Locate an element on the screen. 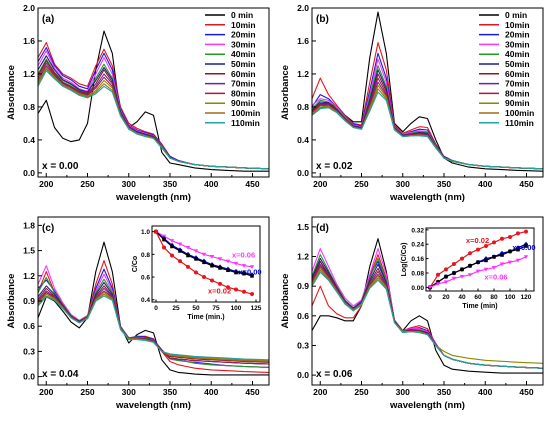  inset-x-tick-label: 60 is located at coordinates (478, 297).